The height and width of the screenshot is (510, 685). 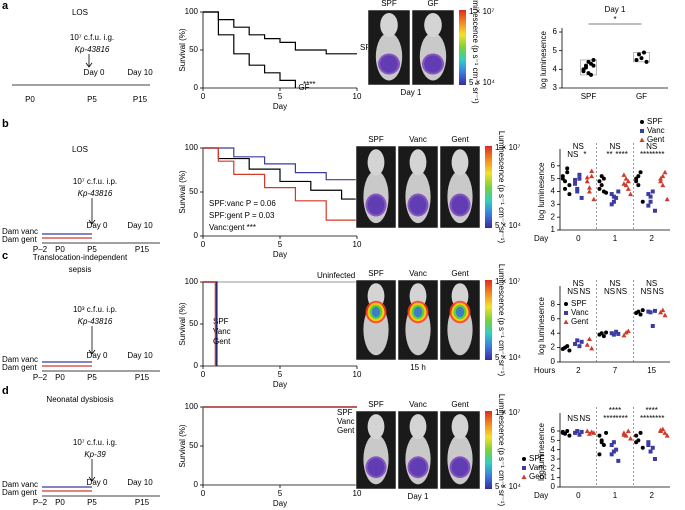 I want to click on y-tick-label: 50, so click(x=193, y=191).